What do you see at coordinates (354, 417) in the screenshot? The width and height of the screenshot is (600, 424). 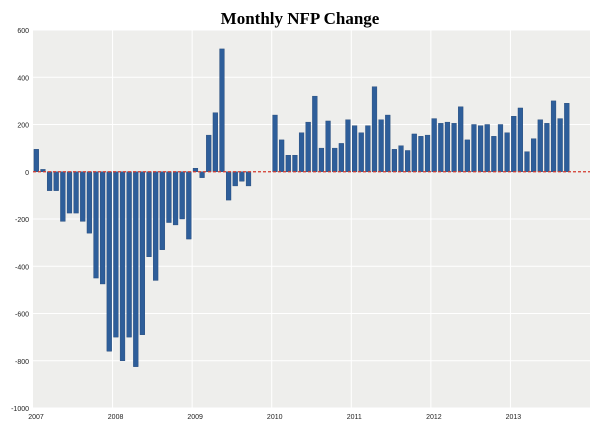 I see `x-tick-label: 2011` at bounding box center [354, 417].